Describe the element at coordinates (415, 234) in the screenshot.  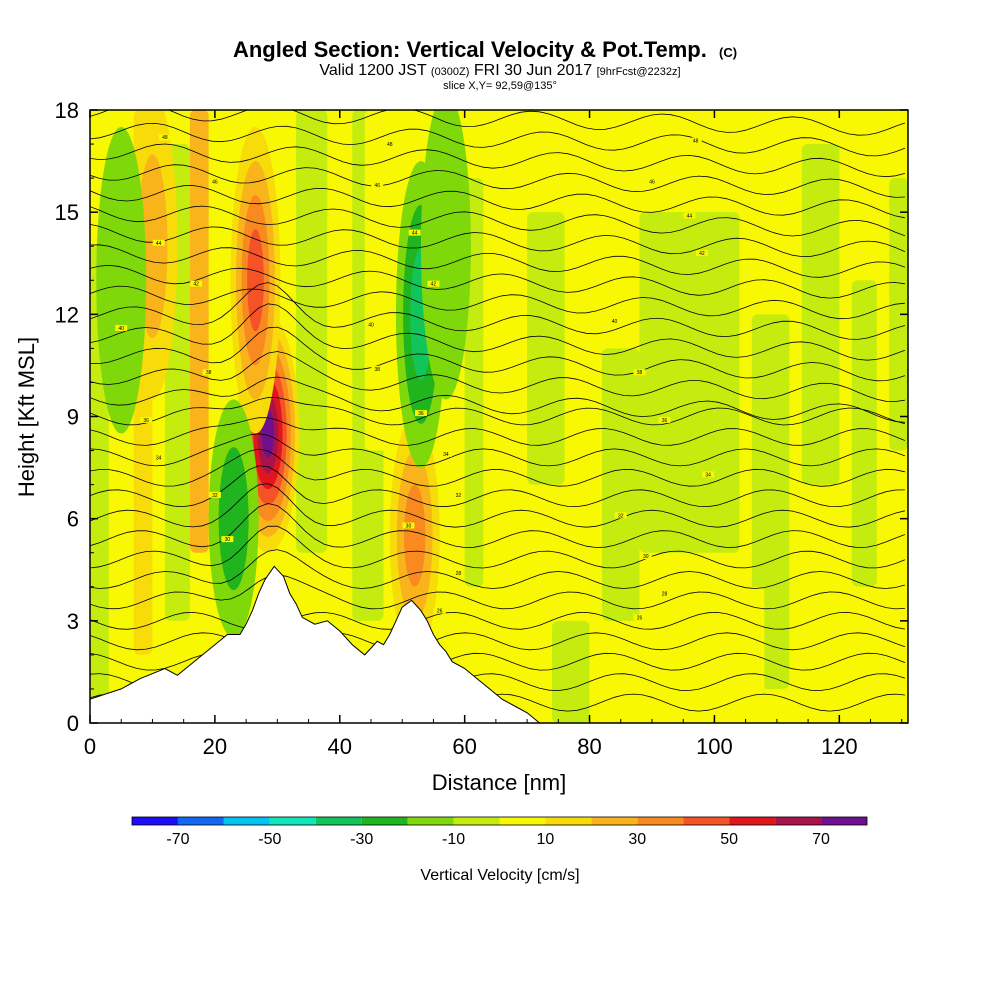
I see `isentrope-label: 44` at that location.